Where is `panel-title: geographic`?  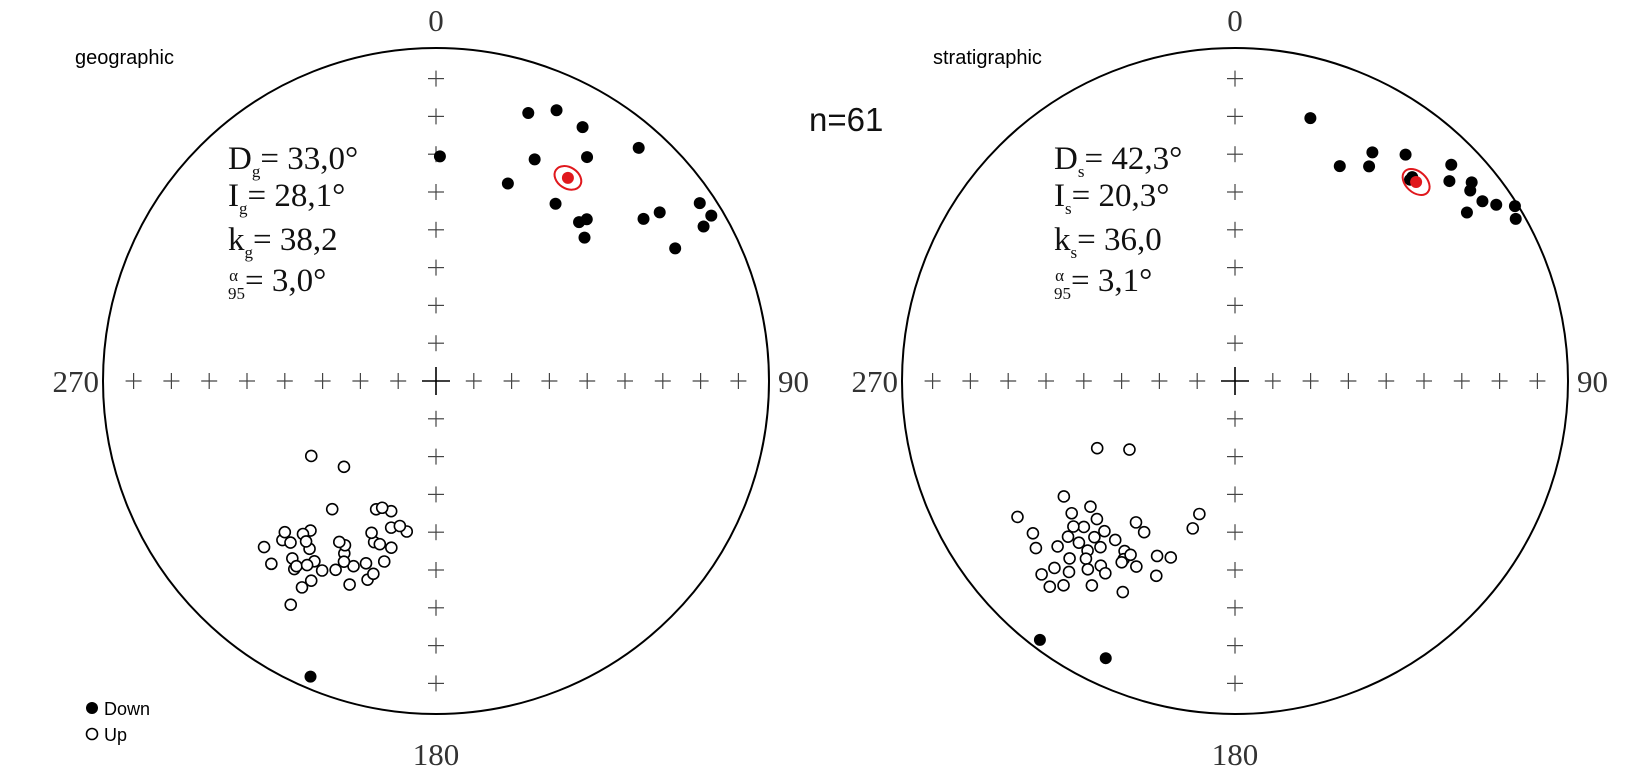 panel-title: geographic is located at coordinates (124, 58).